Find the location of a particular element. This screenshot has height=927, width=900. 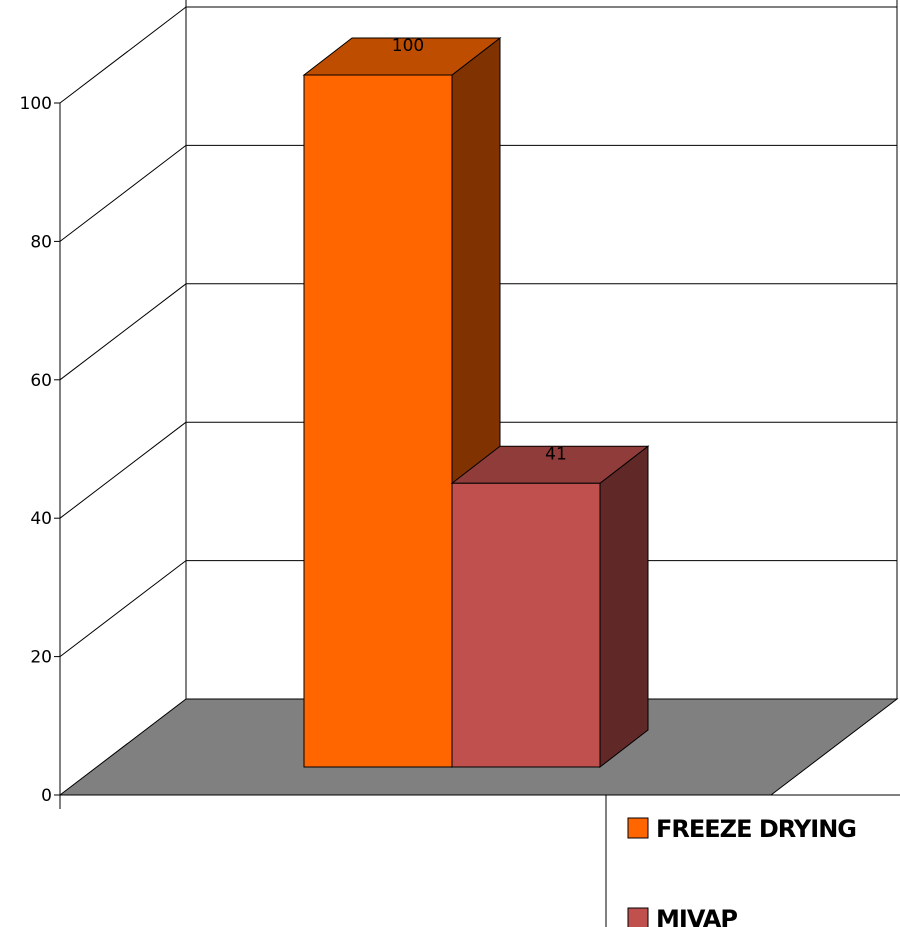

data-label: 41 is located at coordinates (556, 454).